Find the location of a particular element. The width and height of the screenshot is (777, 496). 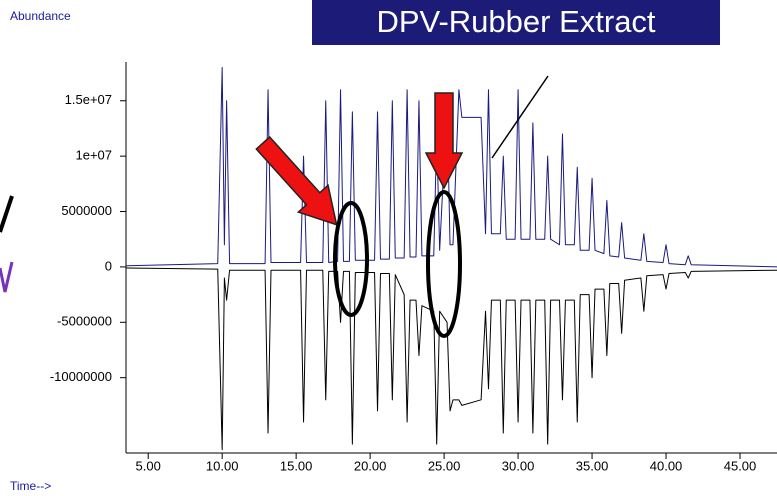

edge-line is located at coordinates (7, 214).